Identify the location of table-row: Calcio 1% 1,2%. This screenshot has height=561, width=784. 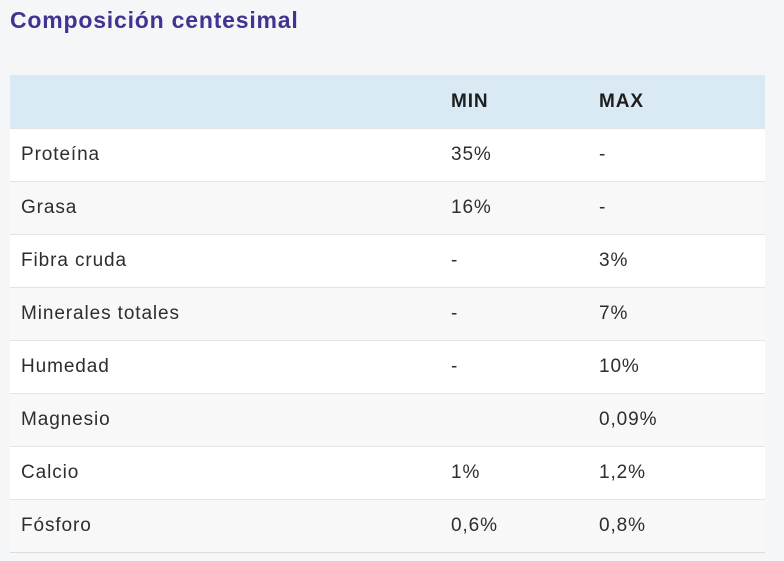
(387, 472).